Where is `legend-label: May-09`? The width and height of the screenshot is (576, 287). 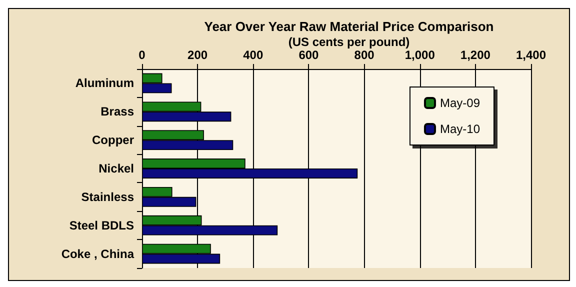 legend-label: May-09 is located at coordinates (460, 103).